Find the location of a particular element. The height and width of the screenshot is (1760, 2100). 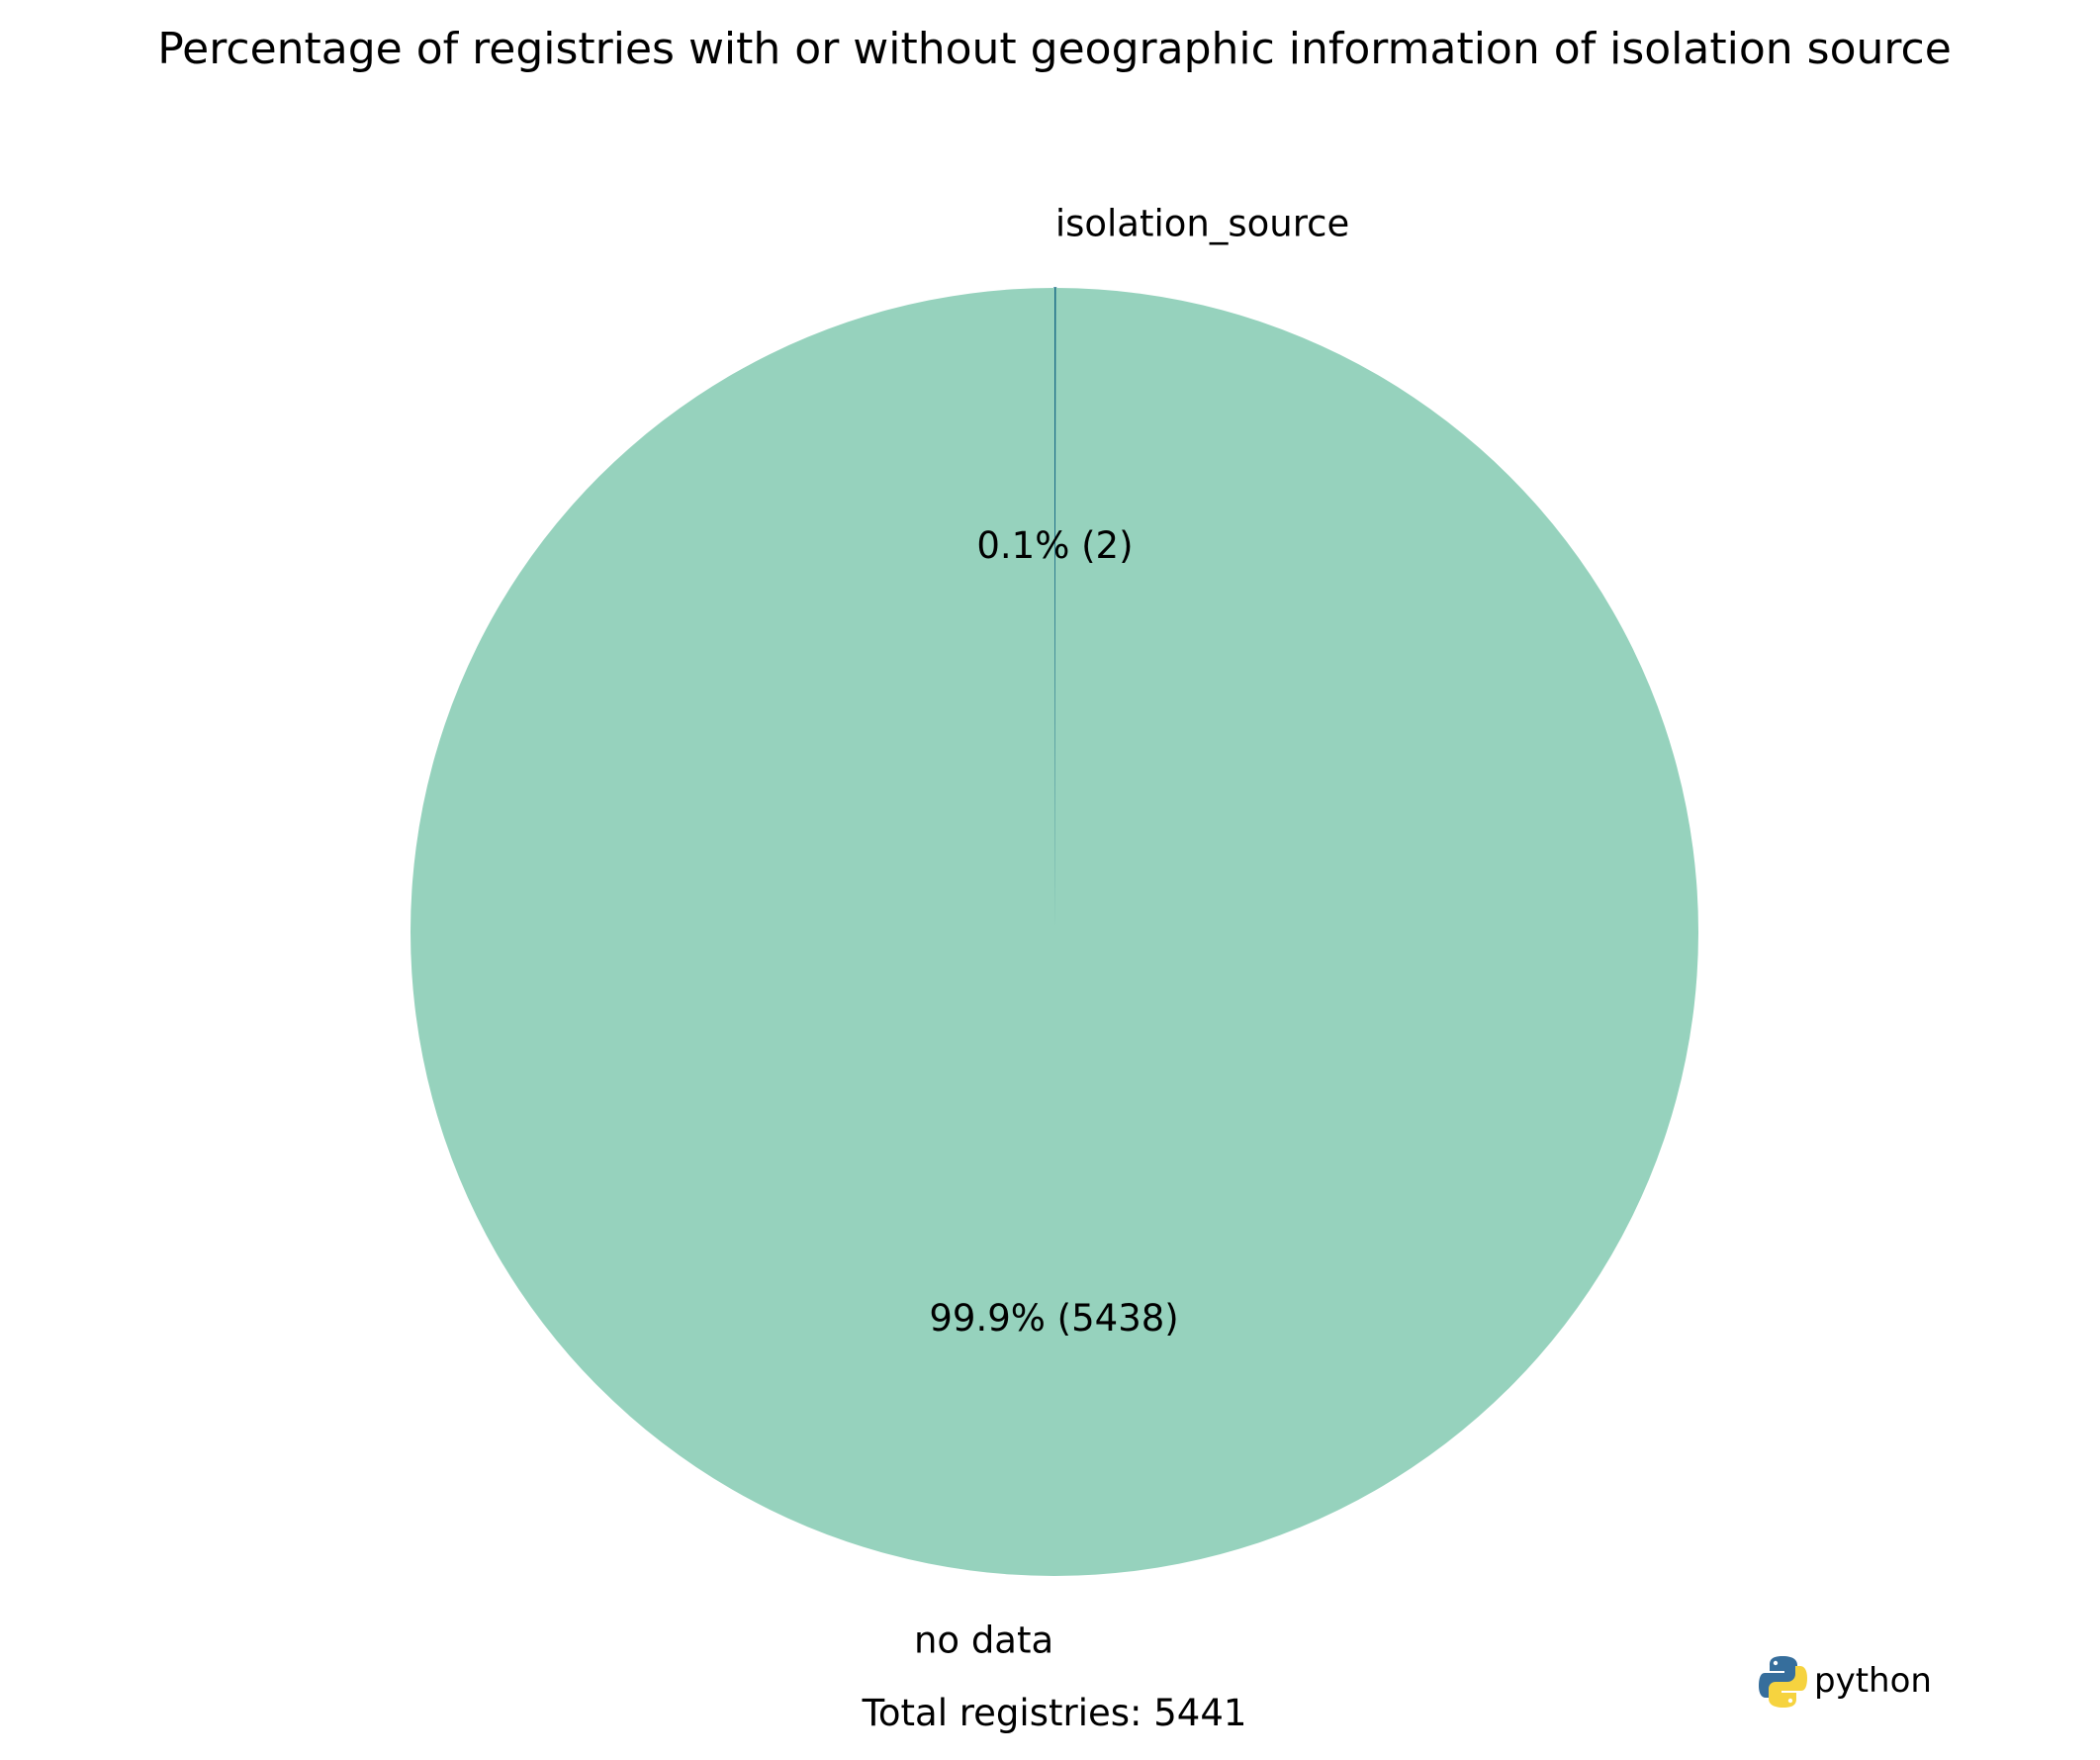

slice-label-isolation-source: isolation_source is located at coordinates (1202, 223).